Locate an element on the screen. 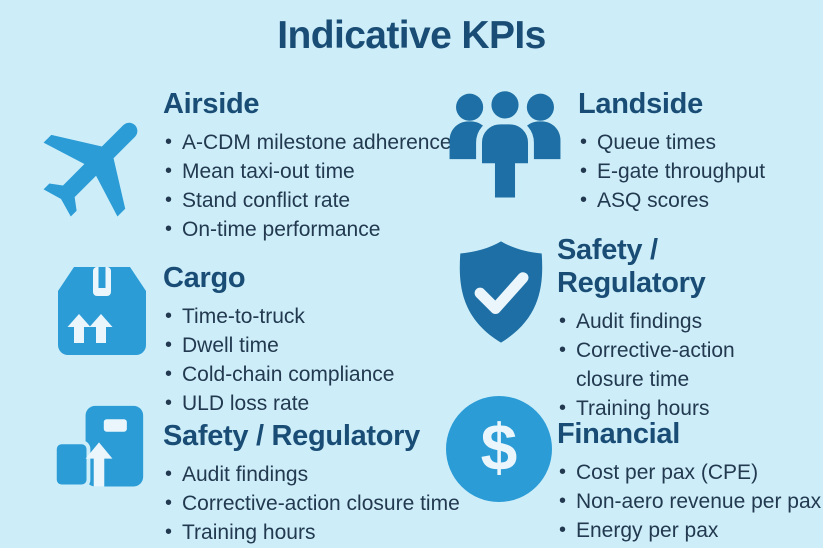 The height and width of the screenshot is (548, 823). kpi-item: Cost per pax (CPE) is located at coordinates (690, 472).